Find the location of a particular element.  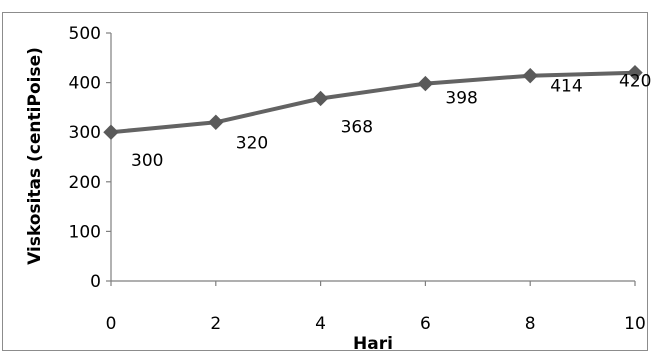

data-label: 320 is located at coordinates (252, 143).